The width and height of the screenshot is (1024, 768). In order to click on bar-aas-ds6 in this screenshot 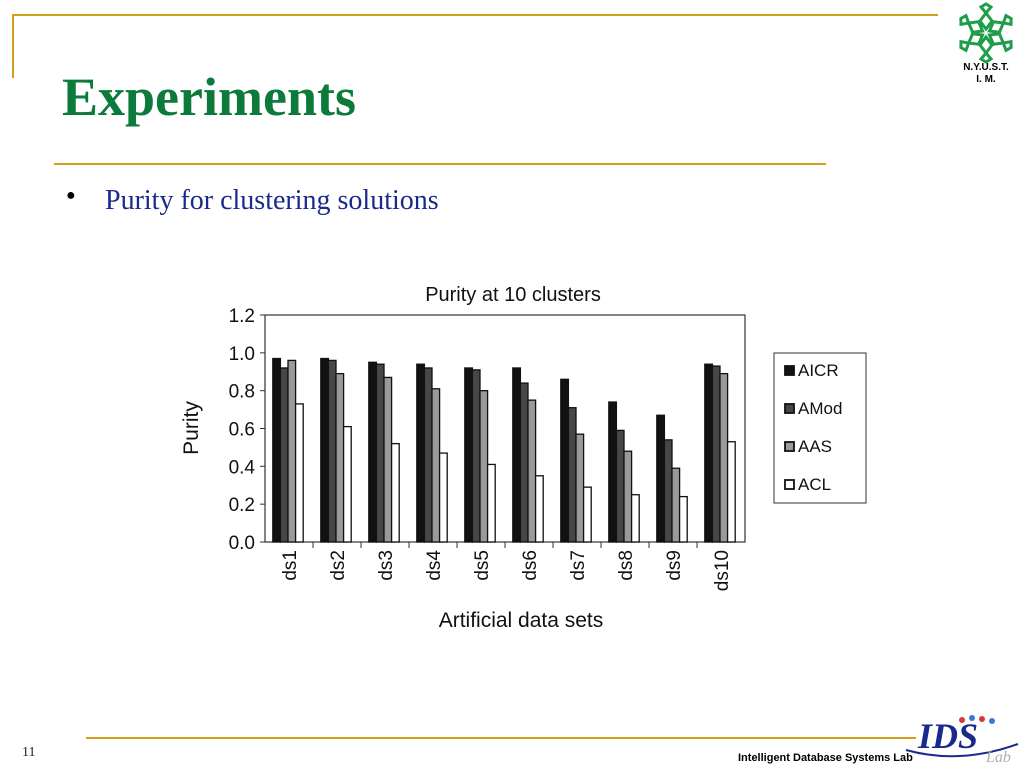, I will do `click(532, 471)`.